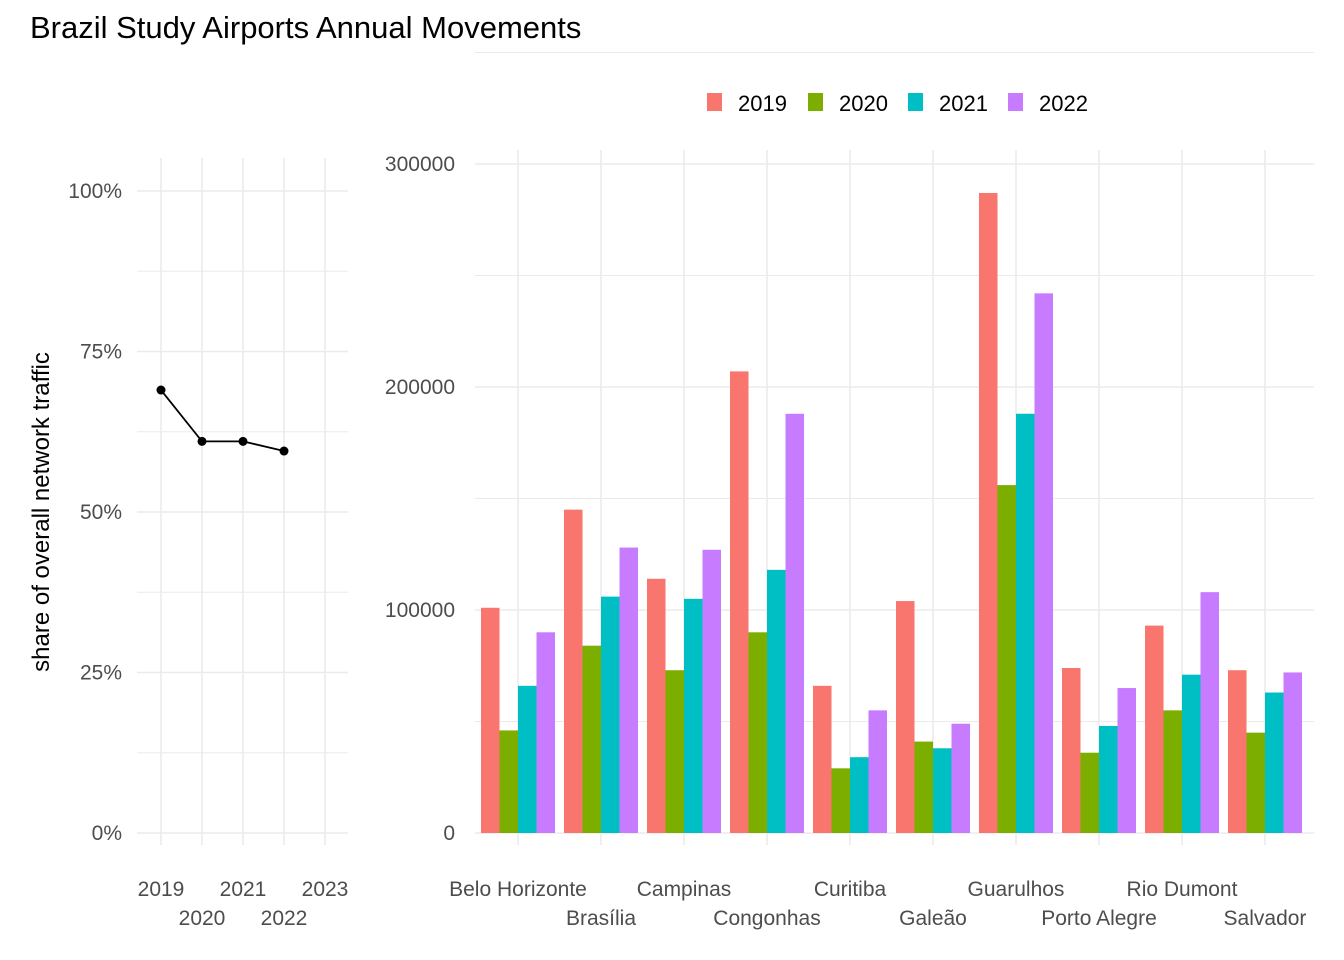 The width and height of the screenshot is (1344, 960). What do you see at coordinates (101, 352) in the screenshot?
I see `y-tick-label: 75%` at bounding box center [101, 352].